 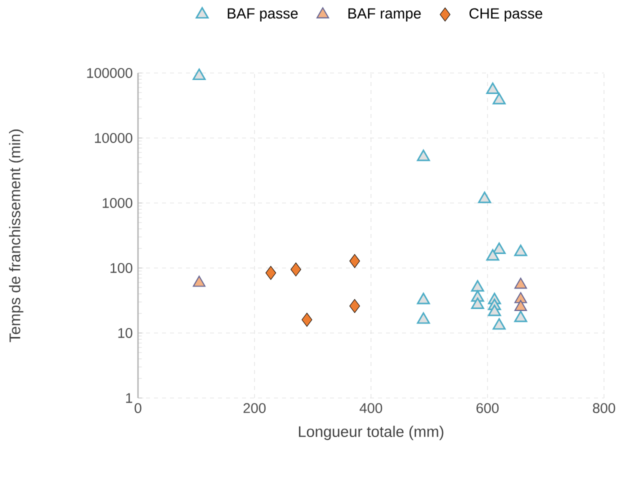 I want to click on y-tick-label: 10000, so click(x=113, y=138).